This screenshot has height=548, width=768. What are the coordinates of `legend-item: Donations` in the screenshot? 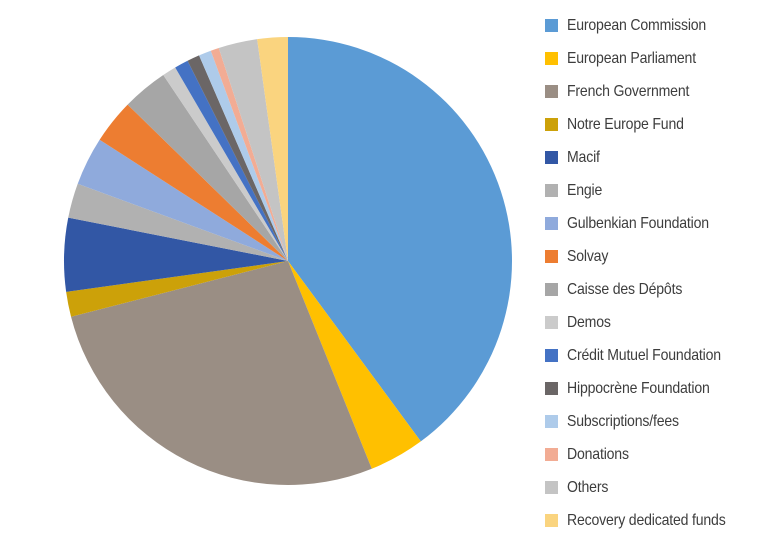 It's located at (646, 454).